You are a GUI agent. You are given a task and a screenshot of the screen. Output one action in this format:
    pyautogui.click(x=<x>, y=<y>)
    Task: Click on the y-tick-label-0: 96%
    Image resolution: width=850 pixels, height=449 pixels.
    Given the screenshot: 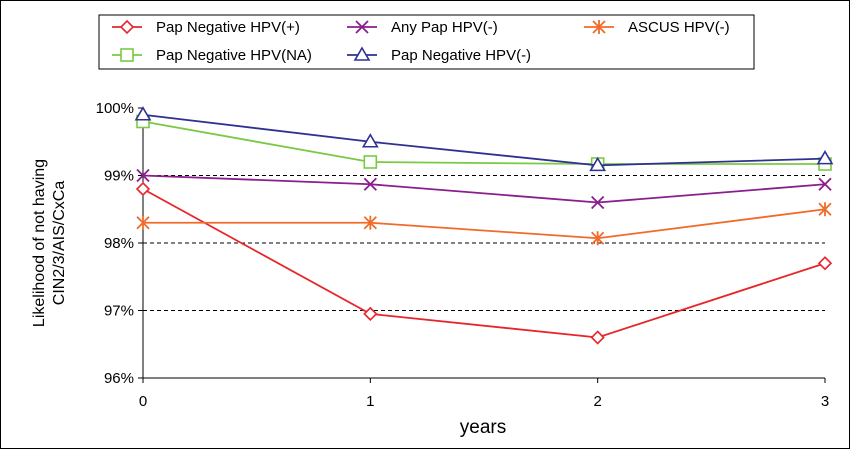 What is the action you would take?
    pyautogui.click(x=119, y=378)
    